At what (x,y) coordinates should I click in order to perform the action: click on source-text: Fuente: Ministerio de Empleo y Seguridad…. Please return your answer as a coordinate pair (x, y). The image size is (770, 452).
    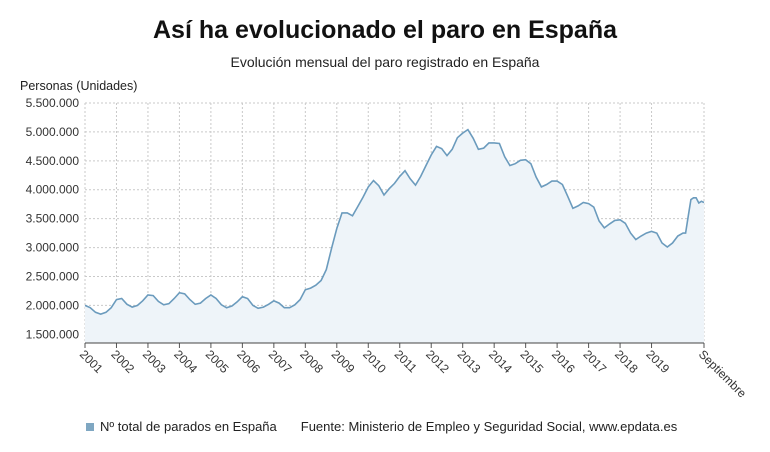
    Looking at the image, I should click on (489, 426).